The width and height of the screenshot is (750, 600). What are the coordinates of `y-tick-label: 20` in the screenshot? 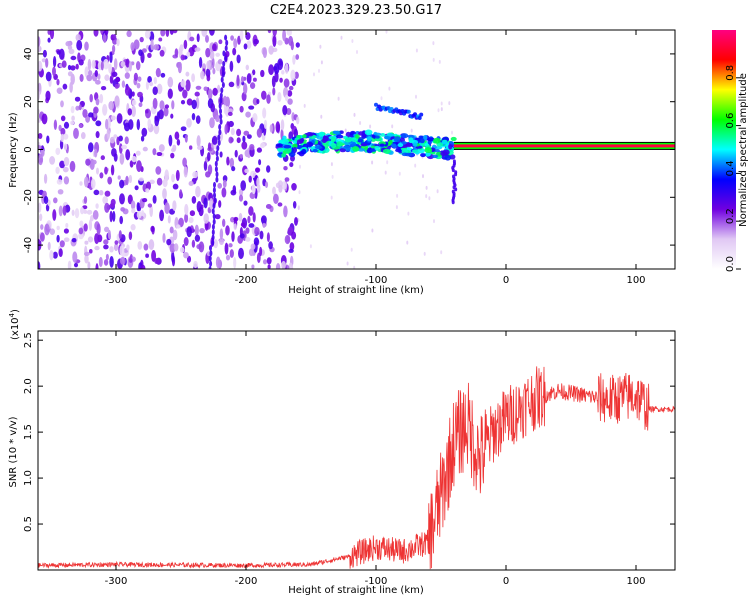 It's located at (28, 101).